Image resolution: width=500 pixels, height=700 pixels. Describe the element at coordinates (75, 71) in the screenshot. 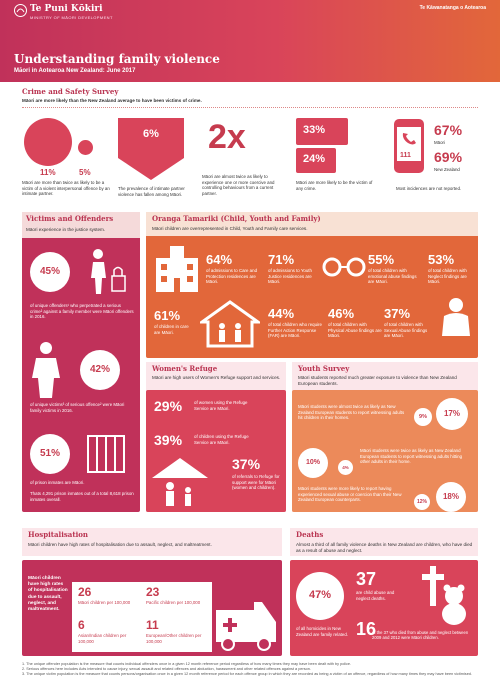

I see `page-subtitle: Māori in Aotearoa New Zealand: June 2017` at that location.